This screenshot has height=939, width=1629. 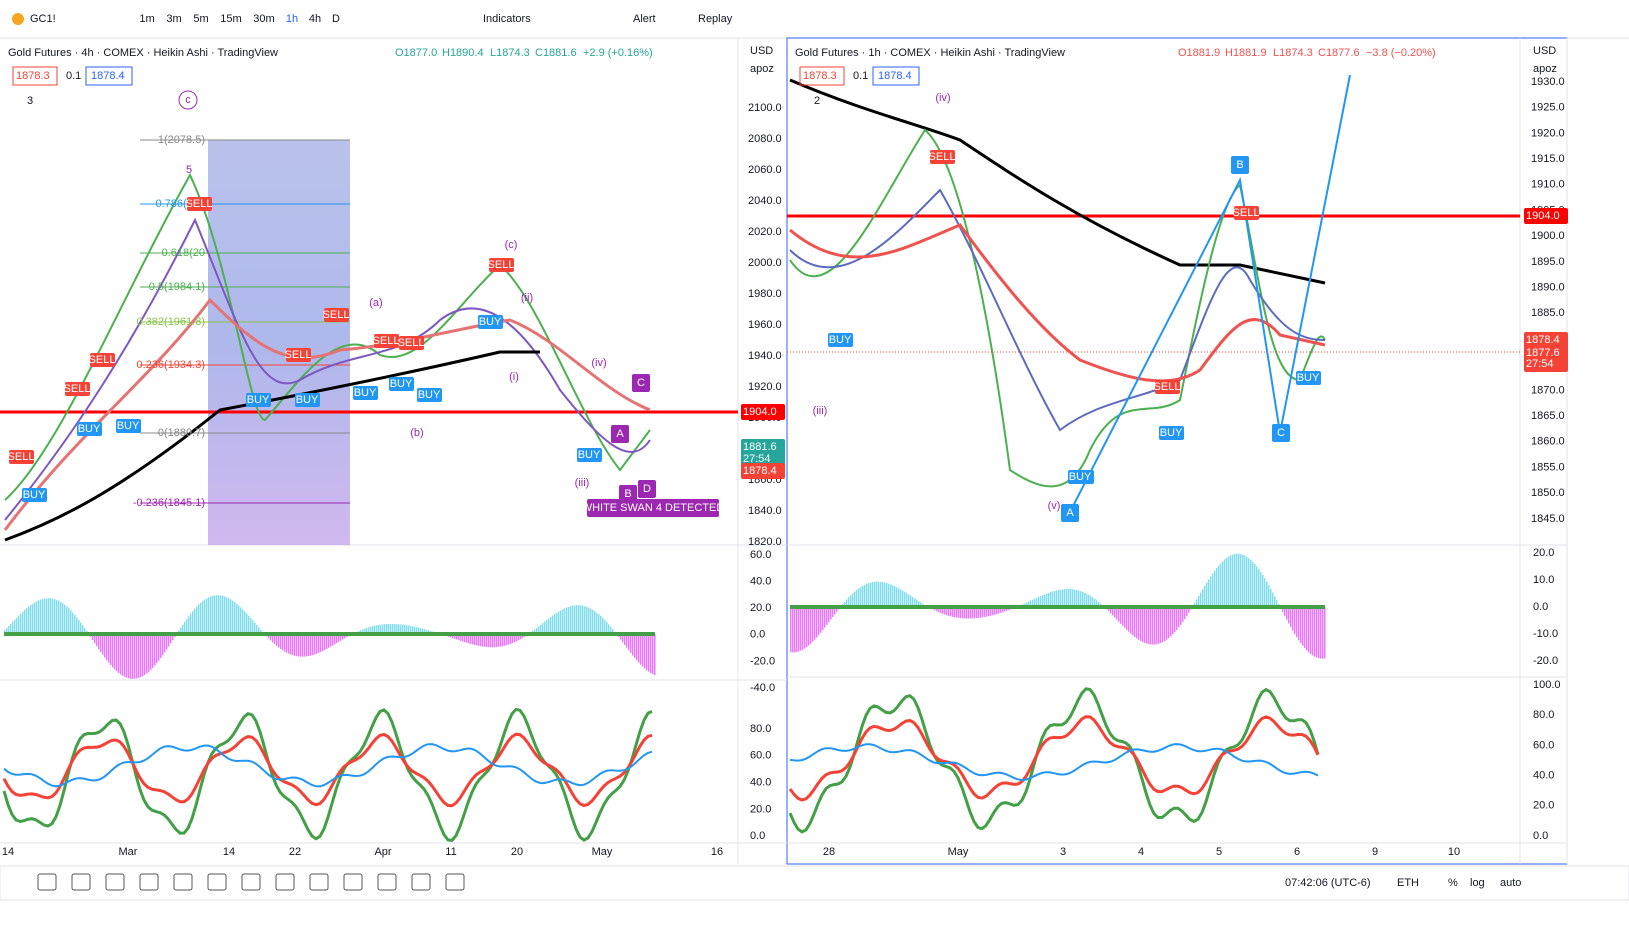 What do you see at coordinates (760, 608) in the screenshot?
I see `osc-tick-label: 20.0` at bounding box center [760, 608].